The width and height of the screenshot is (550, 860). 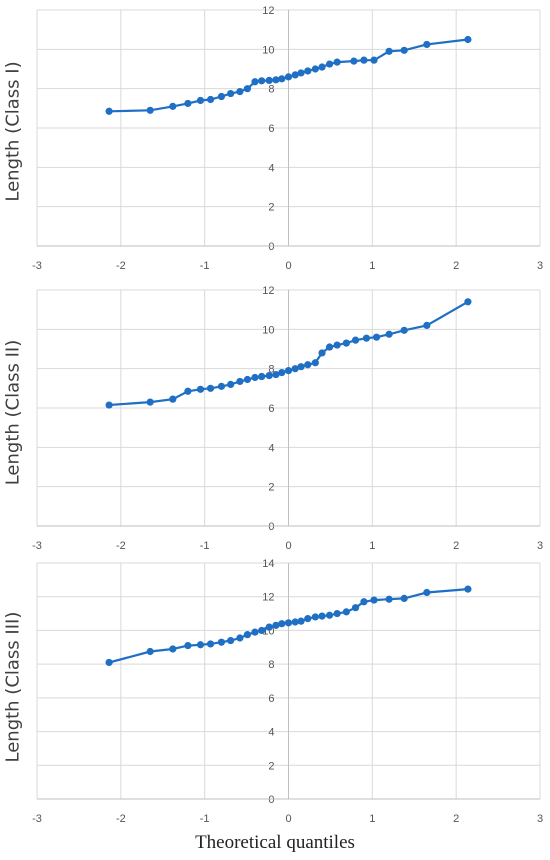 What do you see at coordinates (268, 564) in the screenshot?
I see `y-tick-label: 14` at bounding box center [268, 564].